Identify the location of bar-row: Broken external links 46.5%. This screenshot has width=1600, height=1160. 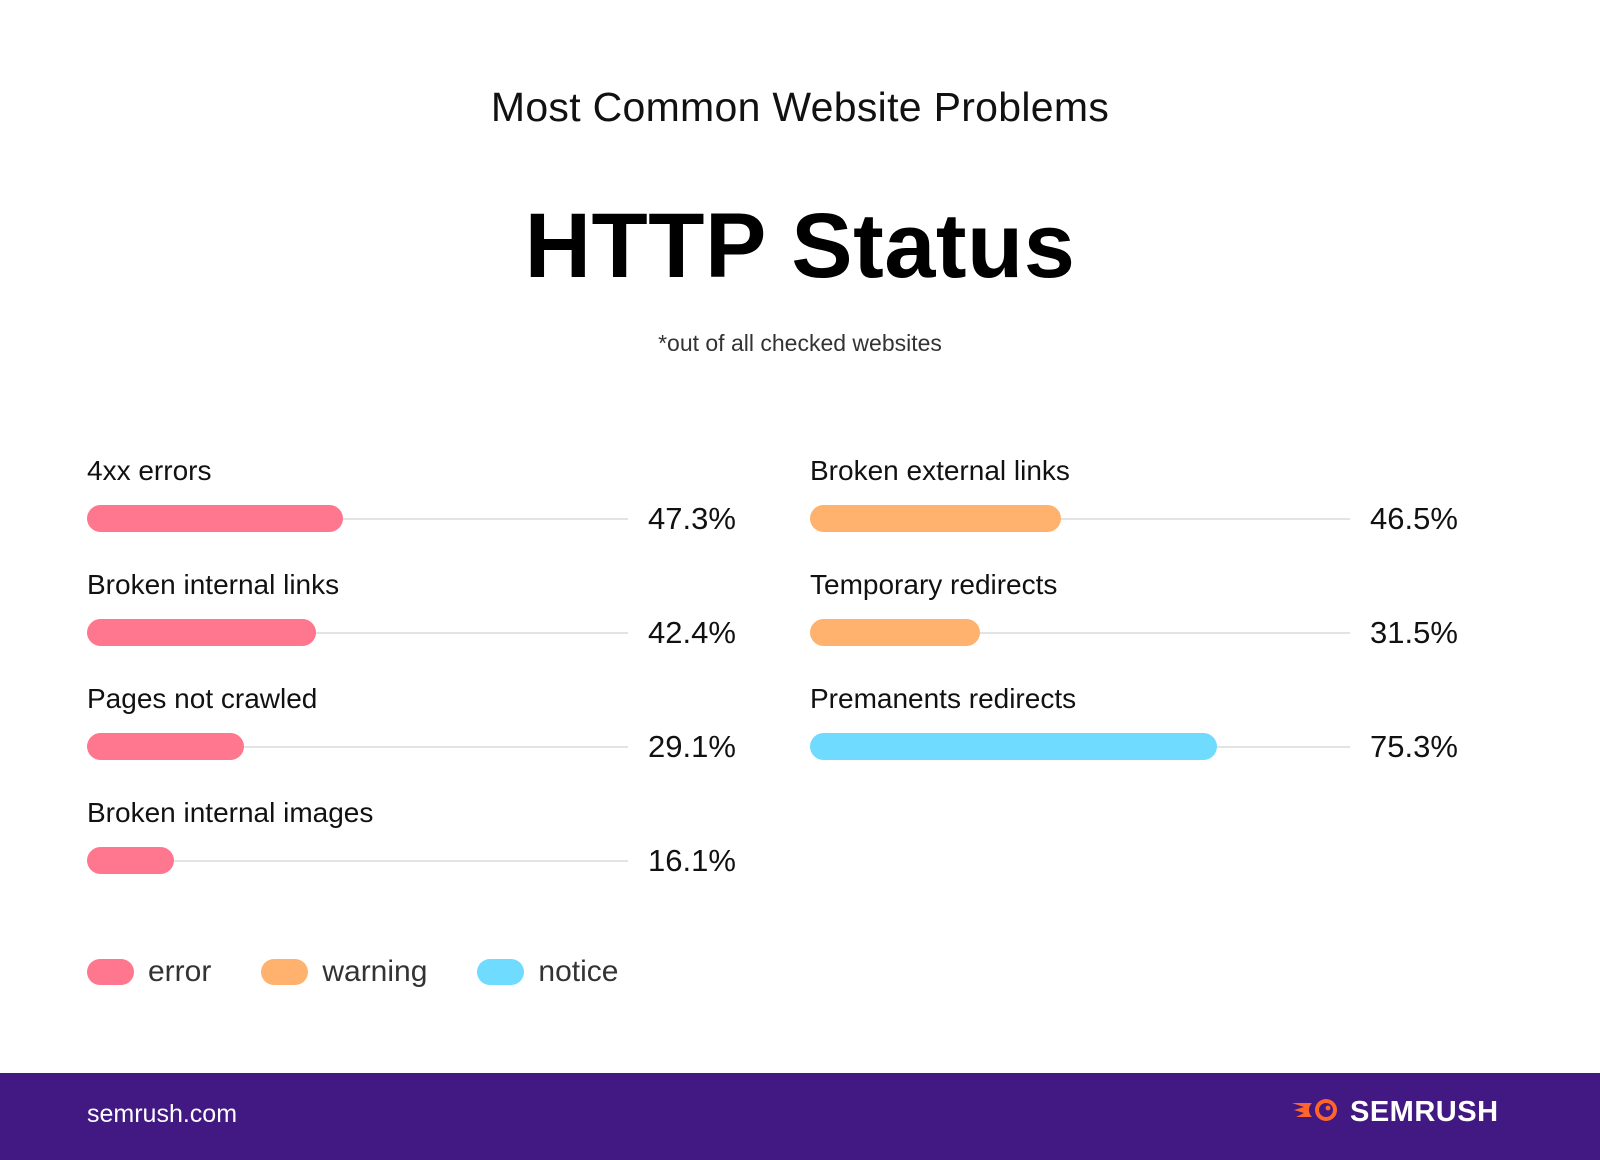
(1150, 505).